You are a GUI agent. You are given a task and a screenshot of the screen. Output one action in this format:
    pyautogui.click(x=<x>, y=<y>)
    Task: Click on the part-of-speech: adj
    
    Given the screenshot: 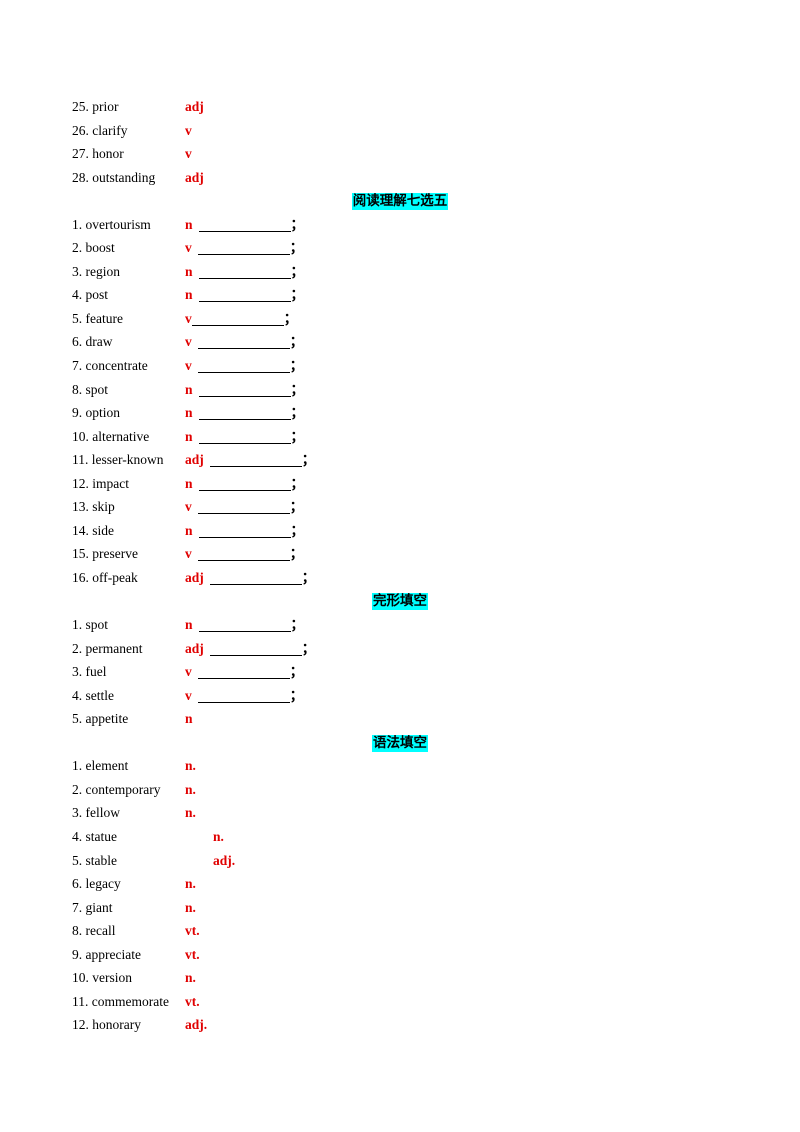 What is the action you would take?
    pyautogui.click(x=194, y=106)
    